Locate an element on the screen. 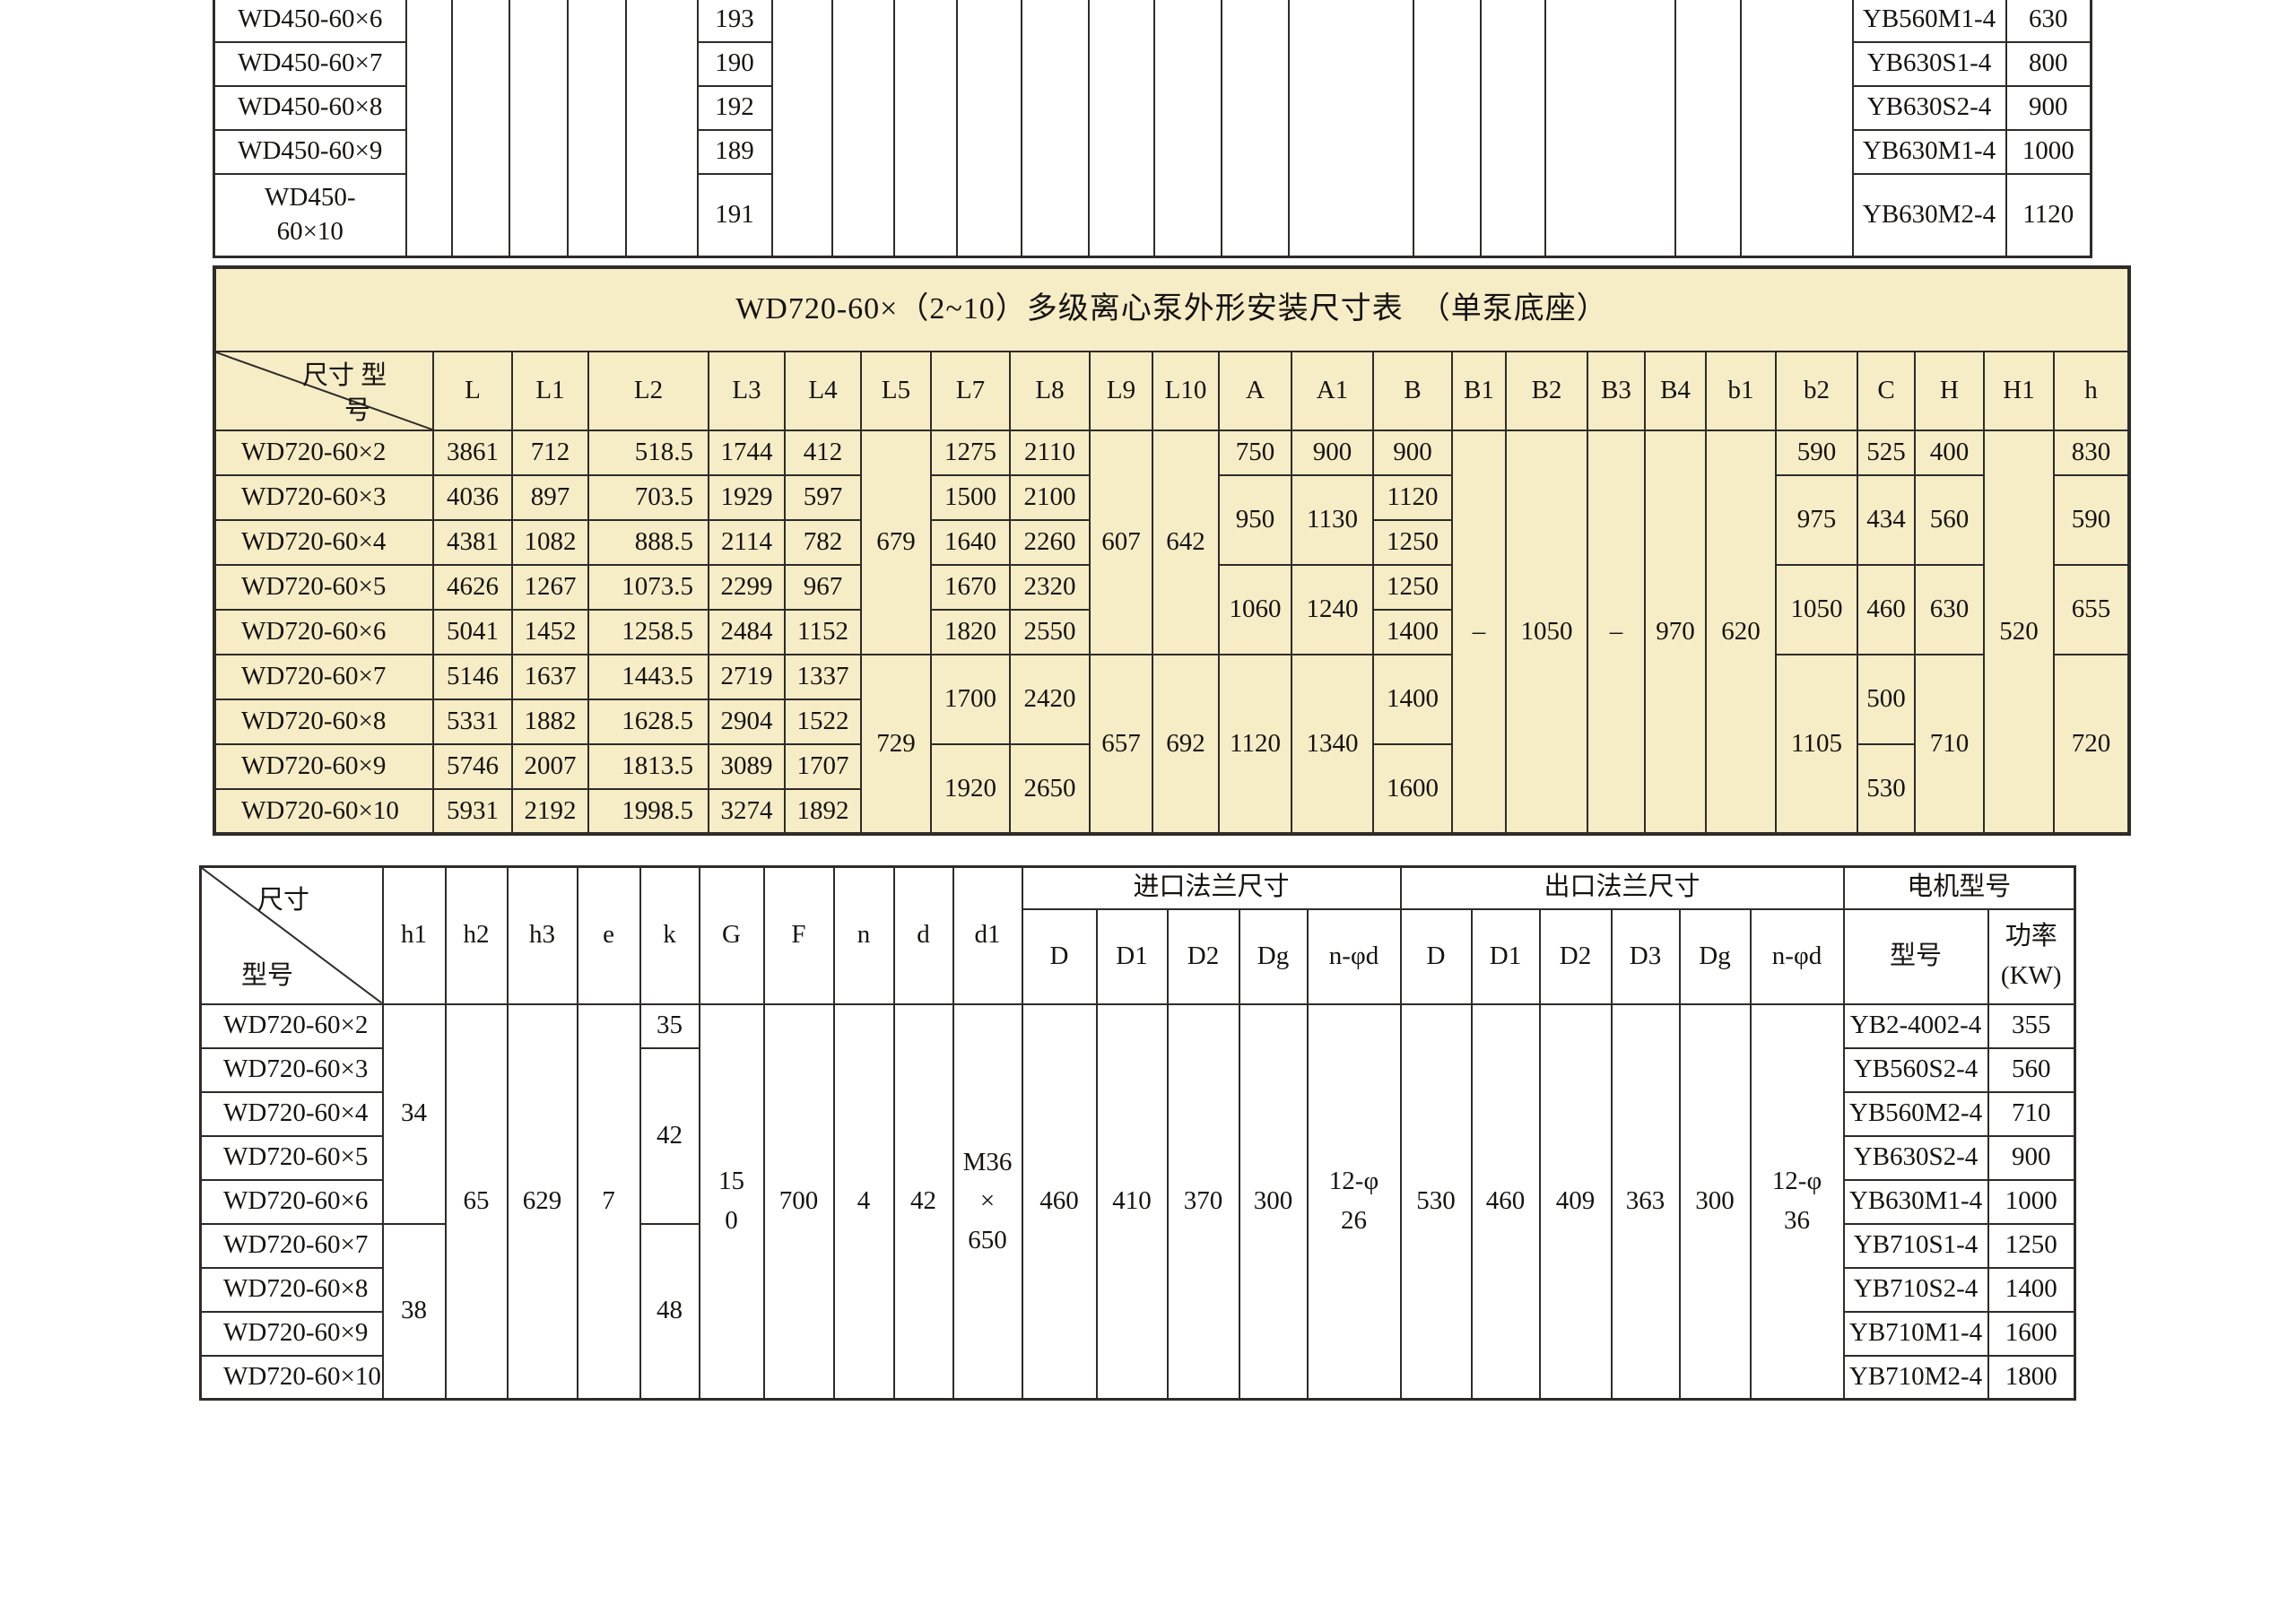  data-cell: 975 is located at coordinates (1816, 520).